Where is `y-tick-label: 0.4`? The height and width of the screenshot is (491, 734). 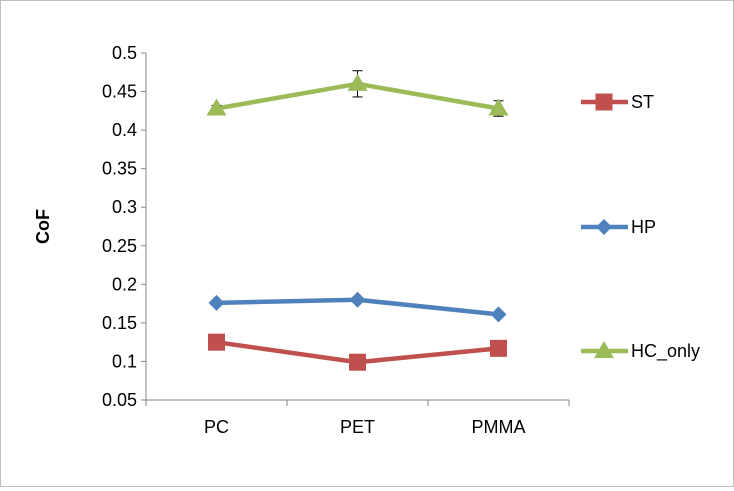
y-tick-label: 0.4 is located at coordinates (124, 130).